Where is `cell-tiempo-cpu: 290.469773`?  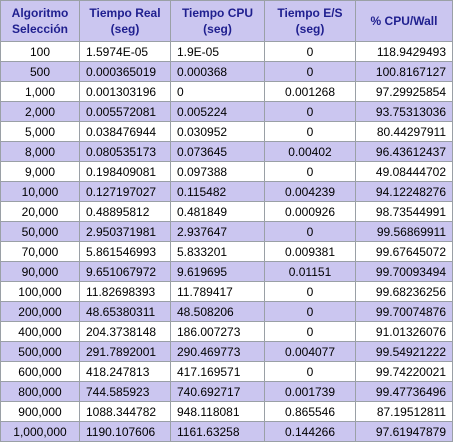 cell-tiempo-cpu: 290.469773 is located at coordinates (217, 351).